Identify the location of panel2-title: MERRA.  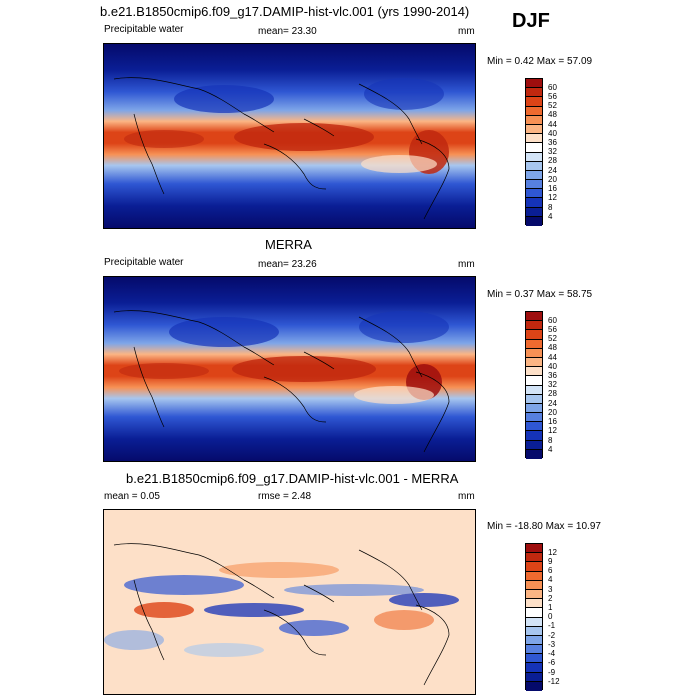
(288, 244).